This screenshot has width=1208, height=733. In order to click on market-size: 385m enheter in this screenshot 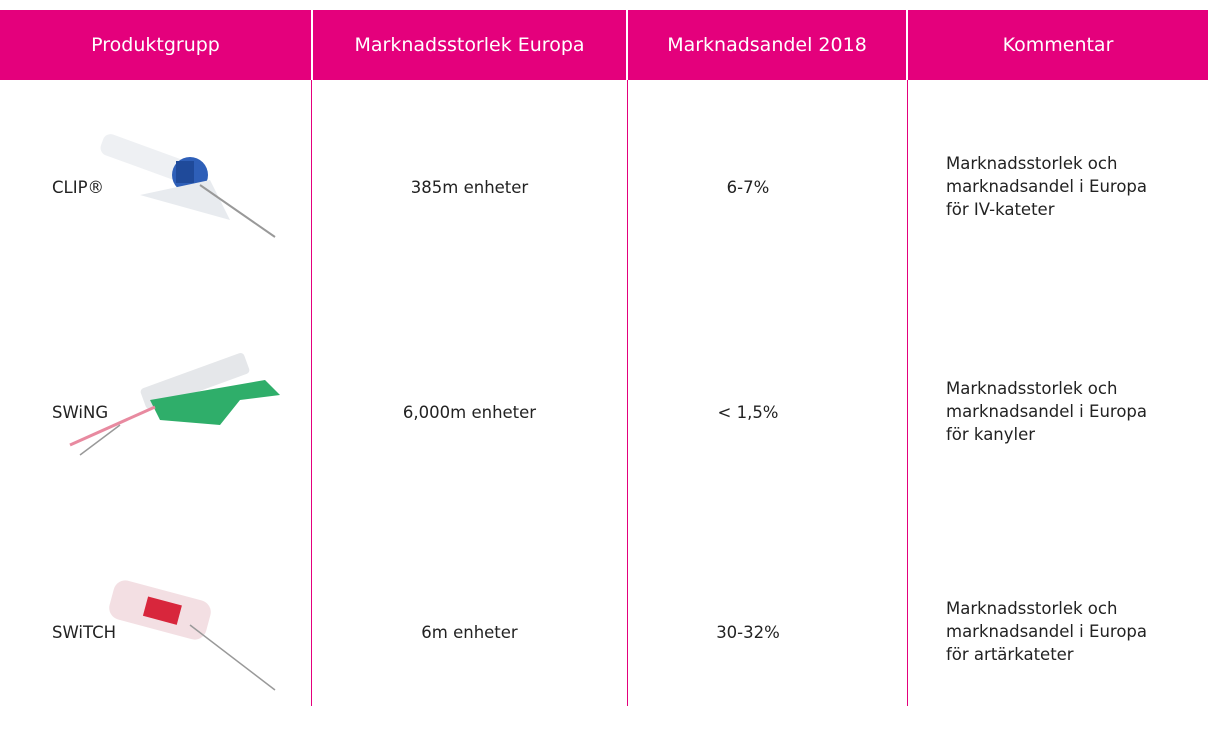, I will do `click(469, 187)`.